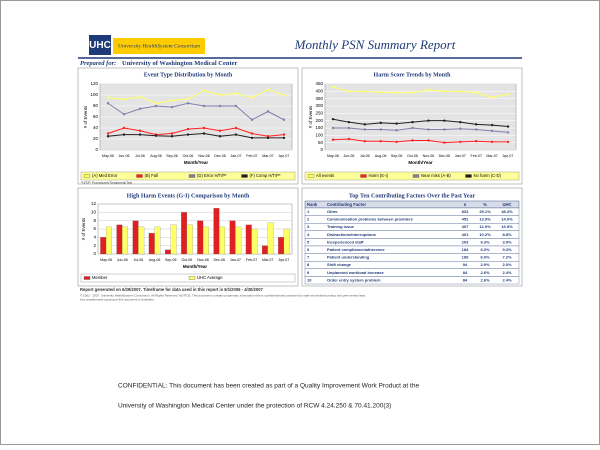 The image size is (600, 450). Describe the element at coordinates (308, 219) in the screenshot. I see `table-cell: 2` at that location.